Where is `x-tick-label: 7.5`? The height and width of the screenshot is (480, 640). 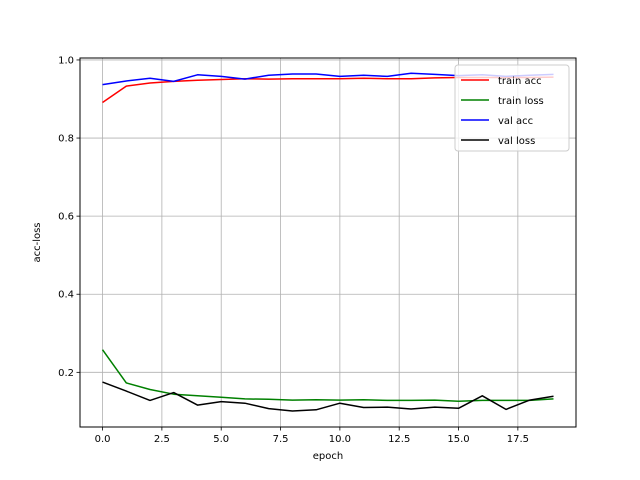
x-tick-label: 7.5 is located at coordinates (281, 439).